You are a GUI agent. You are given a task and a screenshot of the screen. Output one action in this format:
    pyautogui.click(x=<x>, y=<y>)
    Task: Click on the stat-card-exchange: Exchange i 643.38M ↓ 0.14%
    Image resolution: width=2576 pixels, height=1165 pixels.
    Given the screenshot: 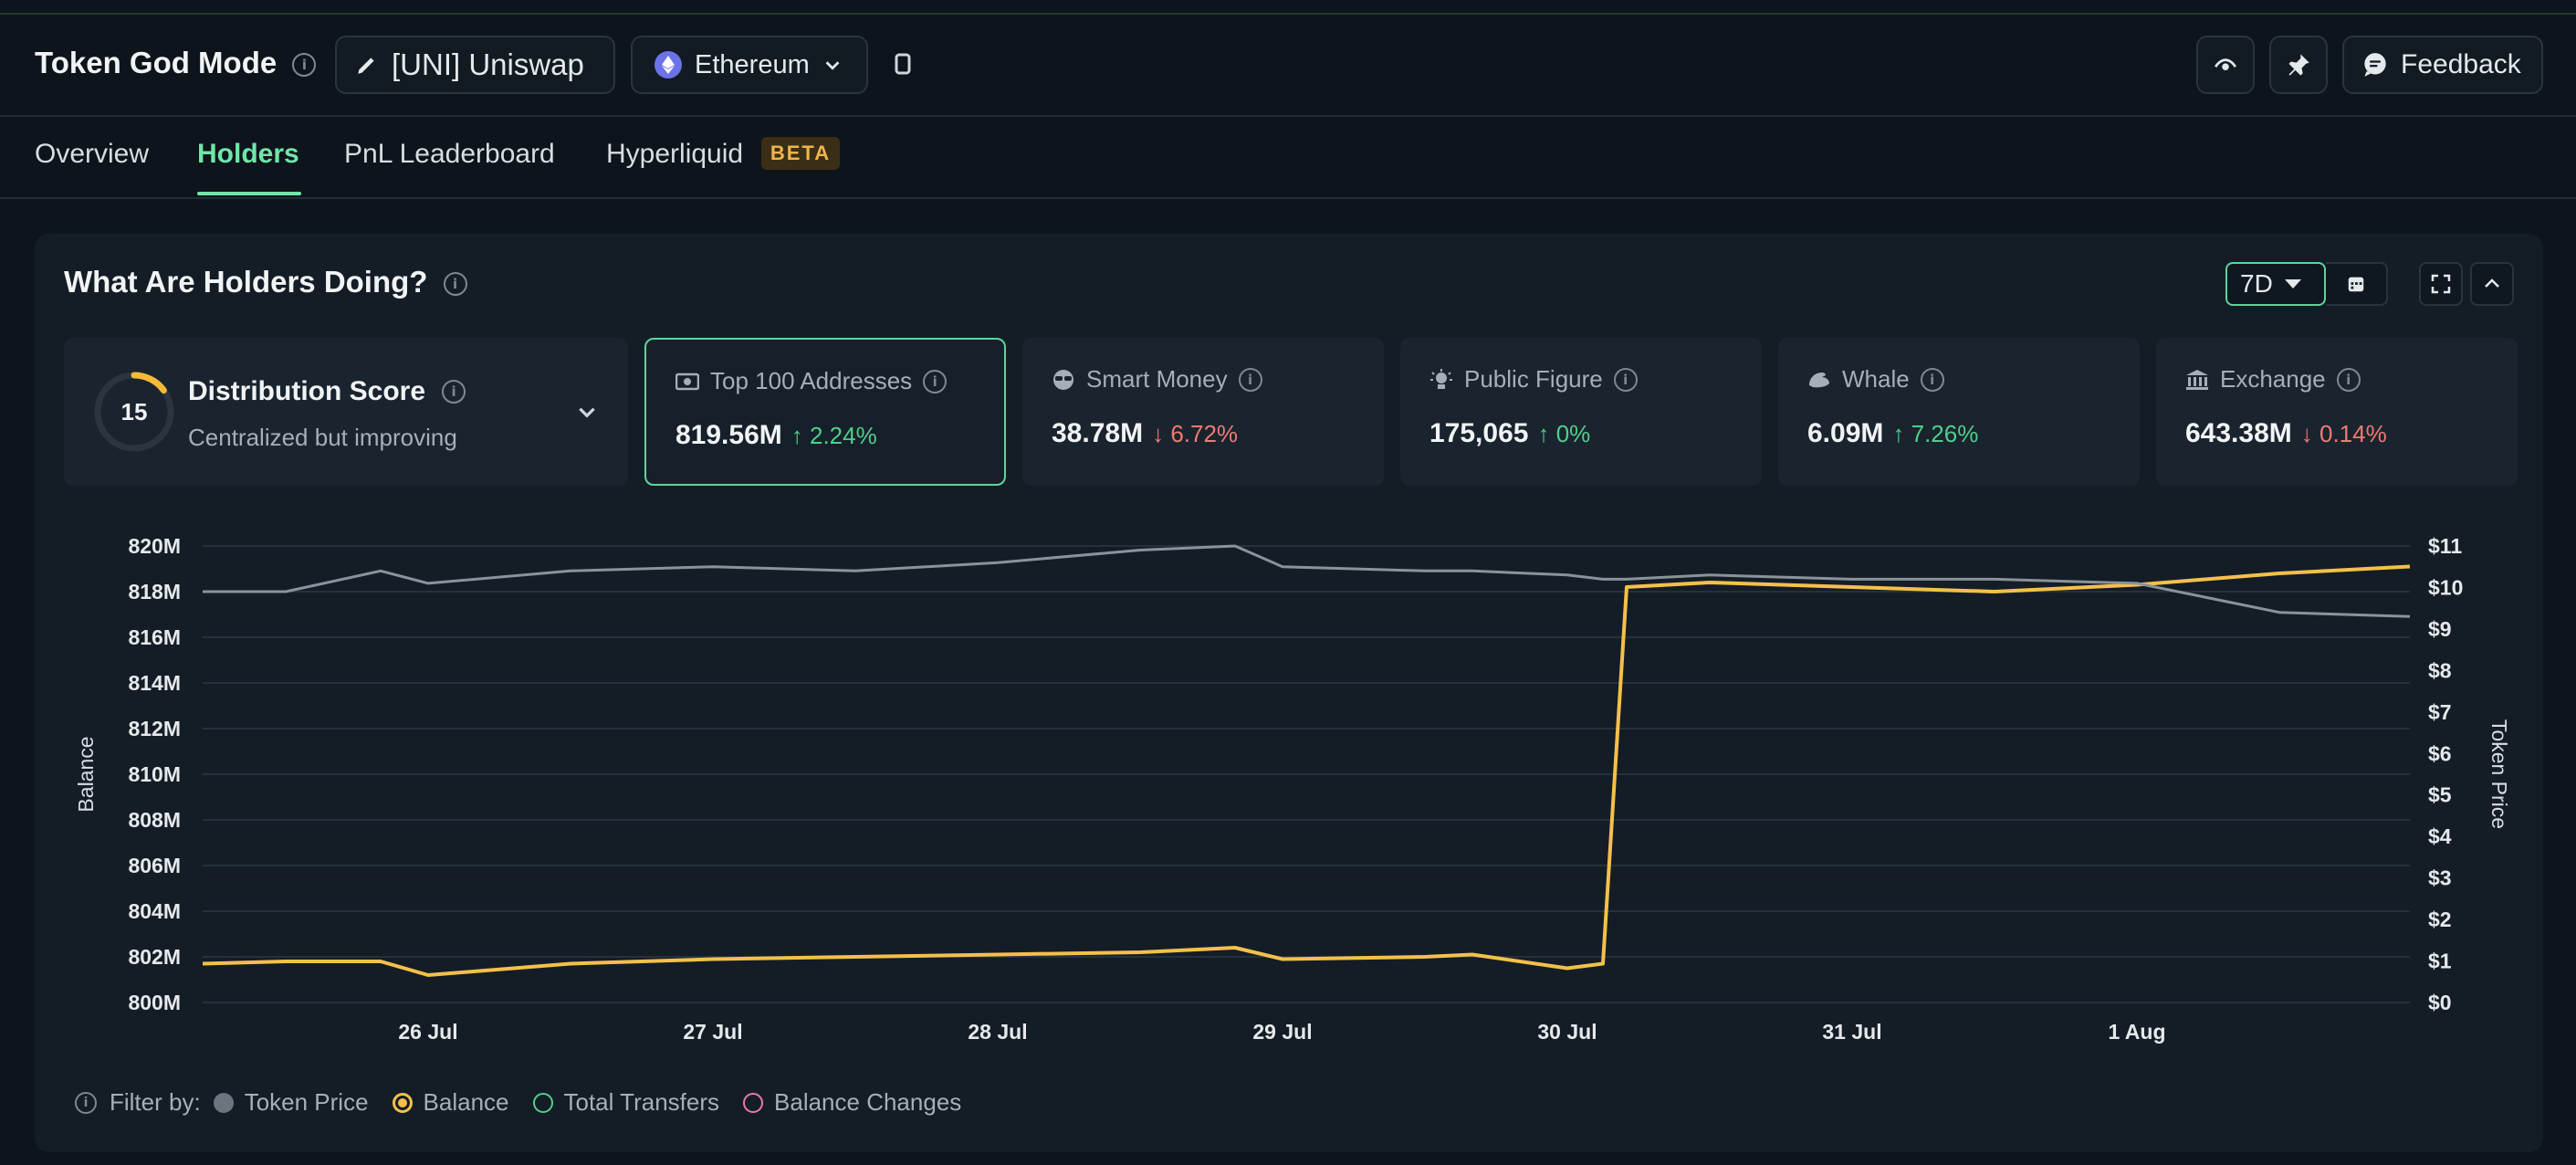 What is the action you would take?
    pyautogui.click(x=2337, y=412)
    